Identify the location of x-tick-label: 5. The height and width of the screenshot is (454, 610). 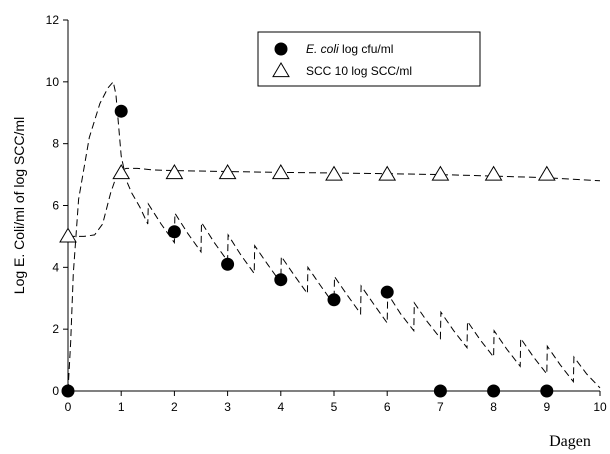
(334, 407).